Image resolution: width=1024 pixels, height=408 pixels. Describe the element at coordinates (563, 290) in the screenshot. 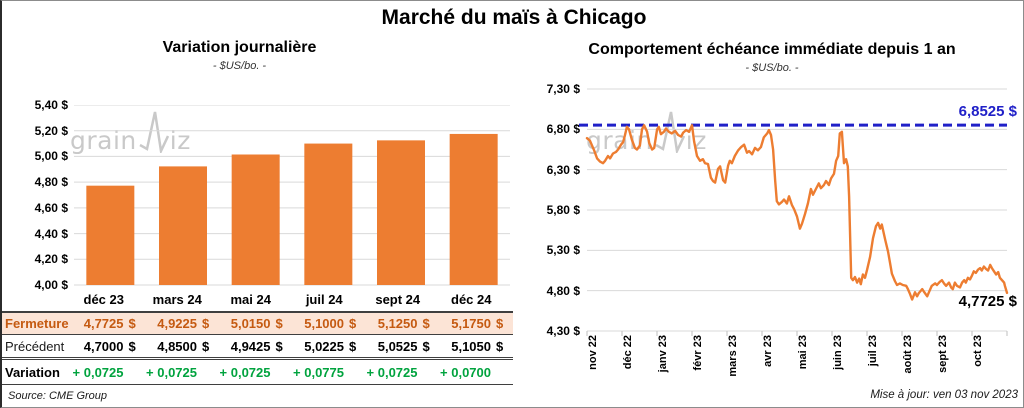

I see `line-ytick-label: 4,80 $` at that location.